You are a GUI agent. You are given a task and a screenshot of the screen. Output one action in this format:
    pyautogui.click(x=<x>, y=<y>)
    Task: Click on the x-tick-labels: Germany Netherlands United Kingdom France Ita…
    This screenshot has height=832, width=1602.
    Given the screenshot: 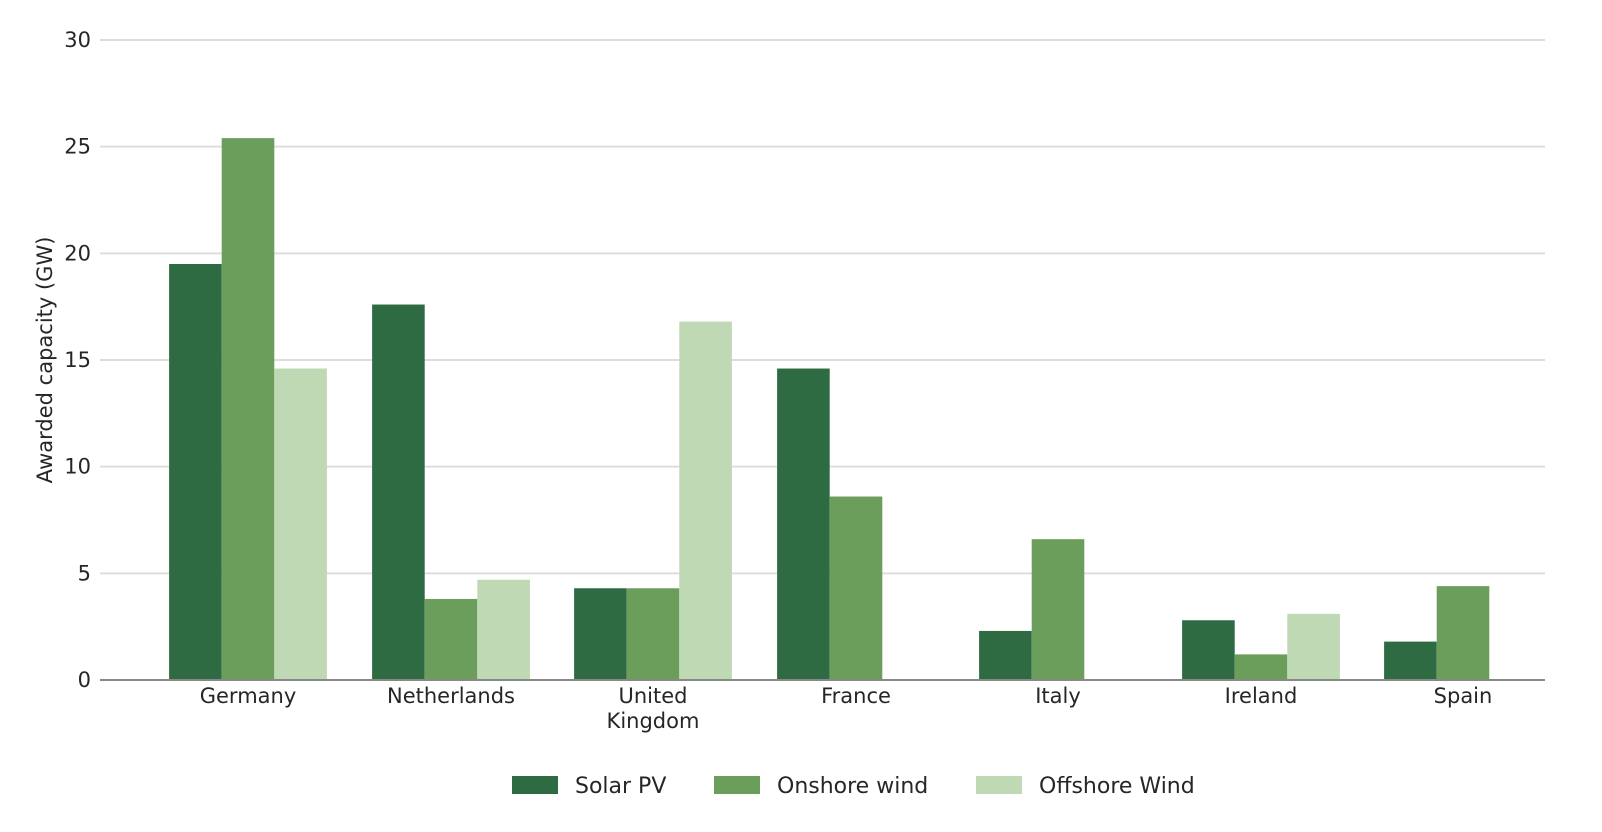 What is the action you would take?
    pyautogui.click(x=846, y=708)
    